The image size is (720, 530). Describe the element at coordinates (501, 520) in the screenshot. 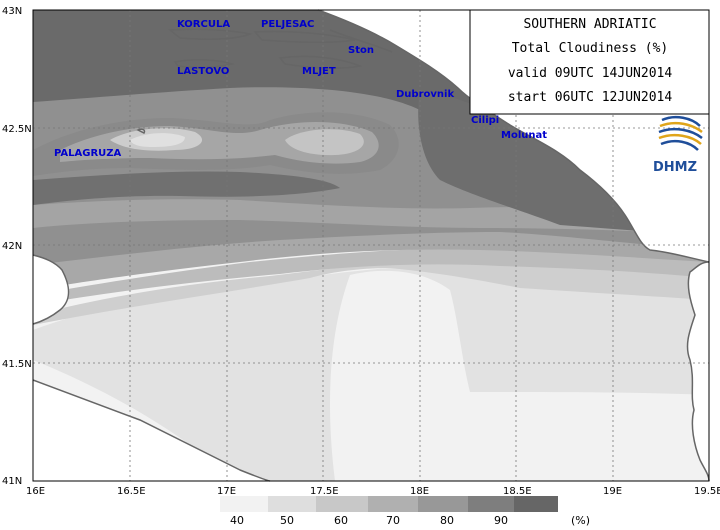

I see `legend-level: 90` at that location.